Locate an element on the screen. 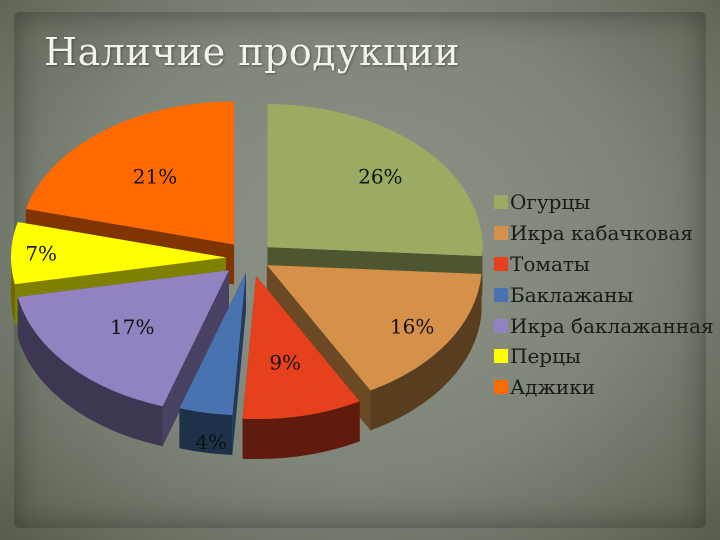 This screenshot has width=720, height=540. data-label-аджики: 21% is located at coordinates (155, 177).